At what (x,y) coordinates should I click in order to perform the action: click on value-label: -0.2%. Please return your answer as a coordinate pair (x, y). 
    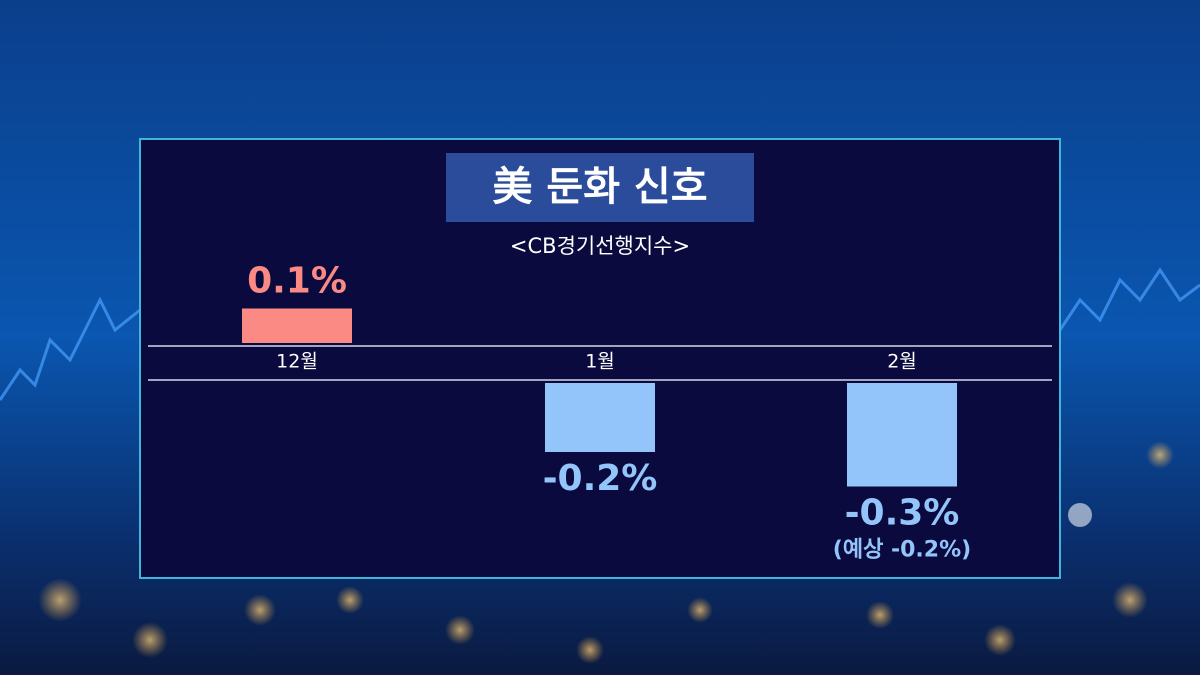
    Looking at the image, I should click on (600, 478).